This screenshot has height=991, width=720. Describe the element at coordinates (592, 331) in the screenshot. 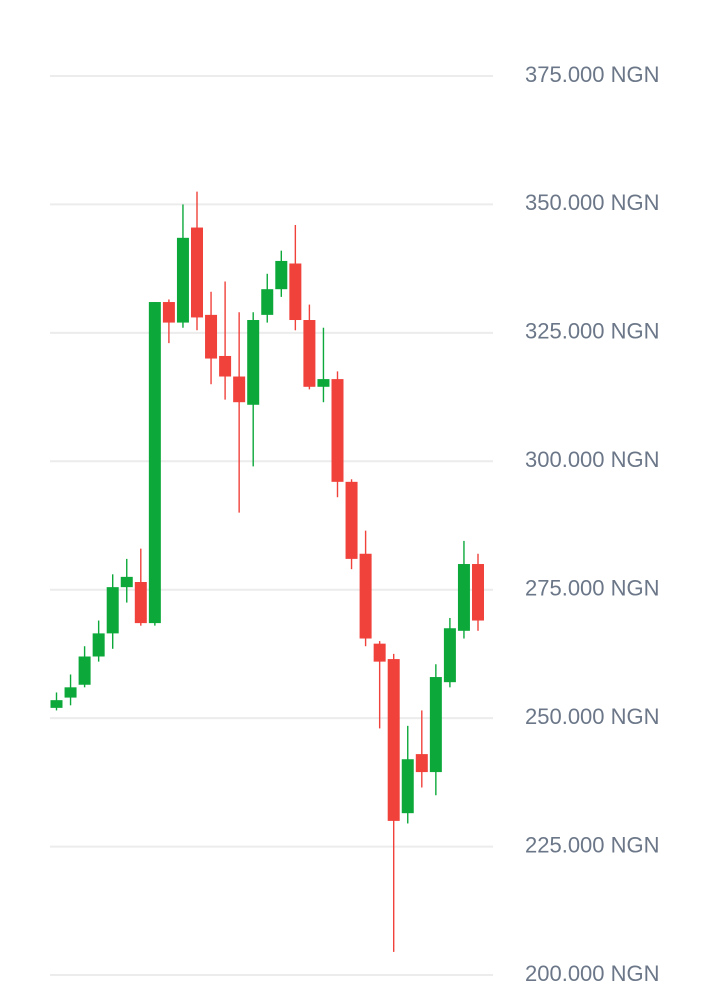

I see `y-tick-label: 325.000 NGN` at that location.